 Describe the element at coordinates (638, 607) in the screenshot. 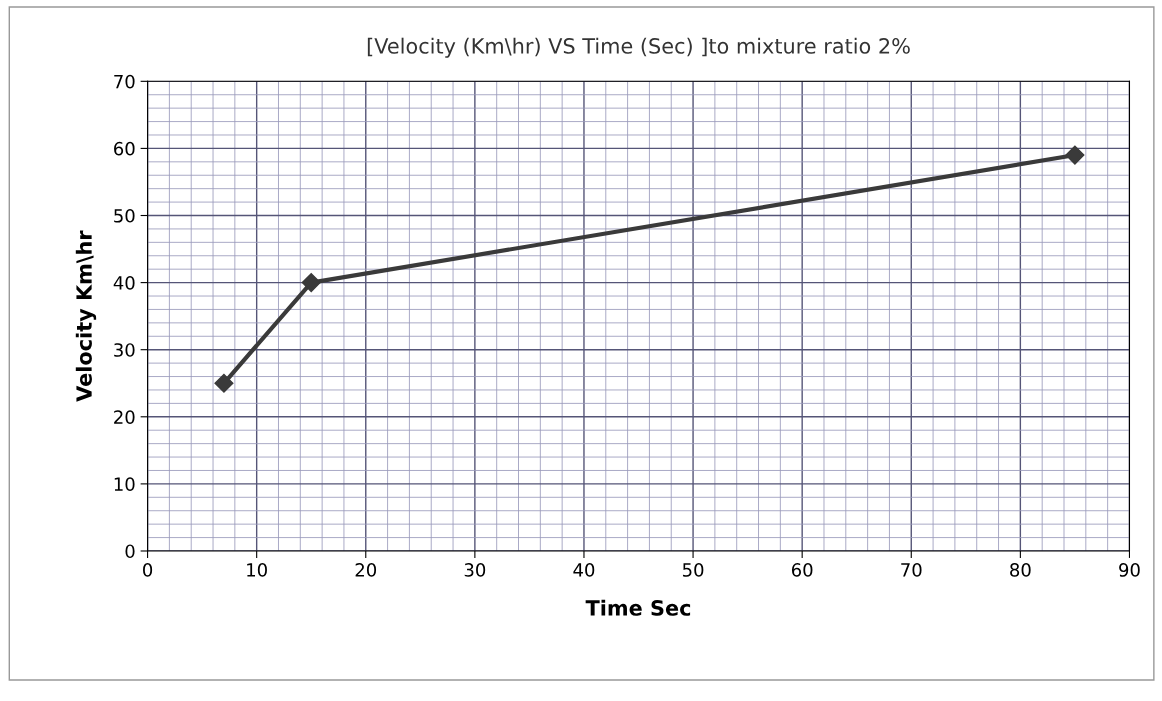

I see `x-axis-title: Time Sec` at that location.